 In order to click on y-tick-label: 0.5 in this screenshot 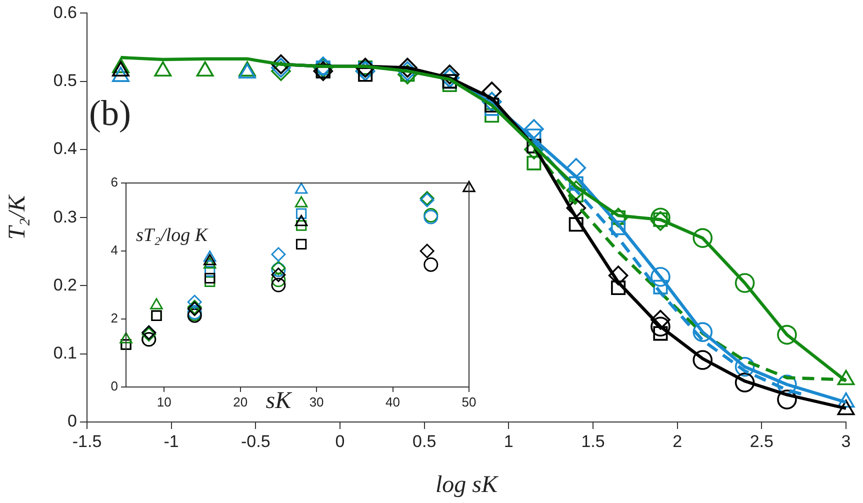, I will do `click(65, 80)`.